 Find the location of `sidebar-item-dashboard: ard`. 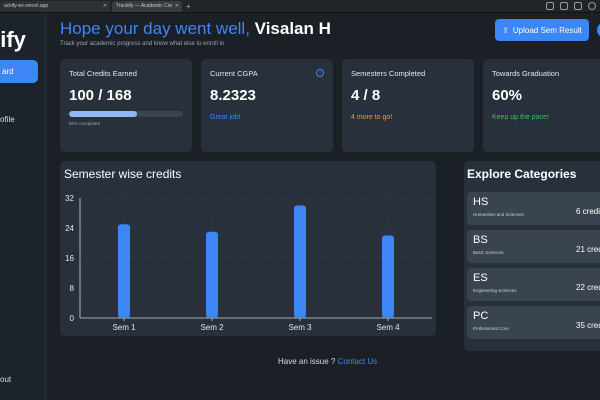

sidebar-item-dashboard: ard is located at coordinates (19, 71).